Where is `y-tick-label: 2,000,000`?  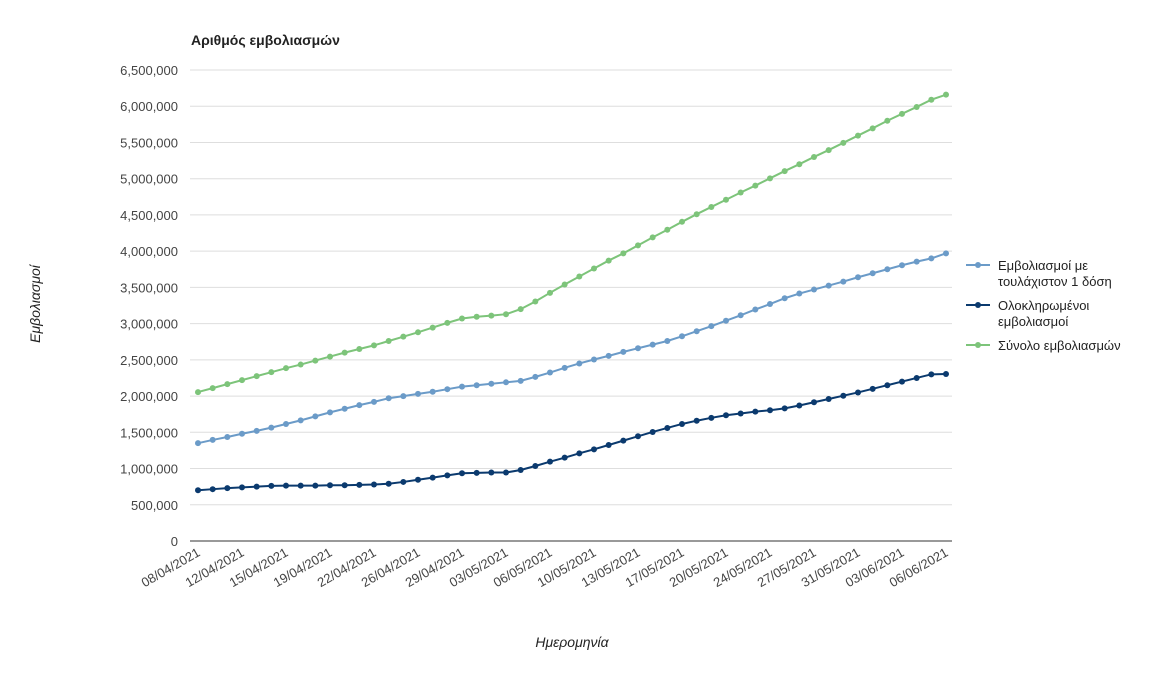
y-tick-label: 2,000,000 is located at coordinates (149, 396).